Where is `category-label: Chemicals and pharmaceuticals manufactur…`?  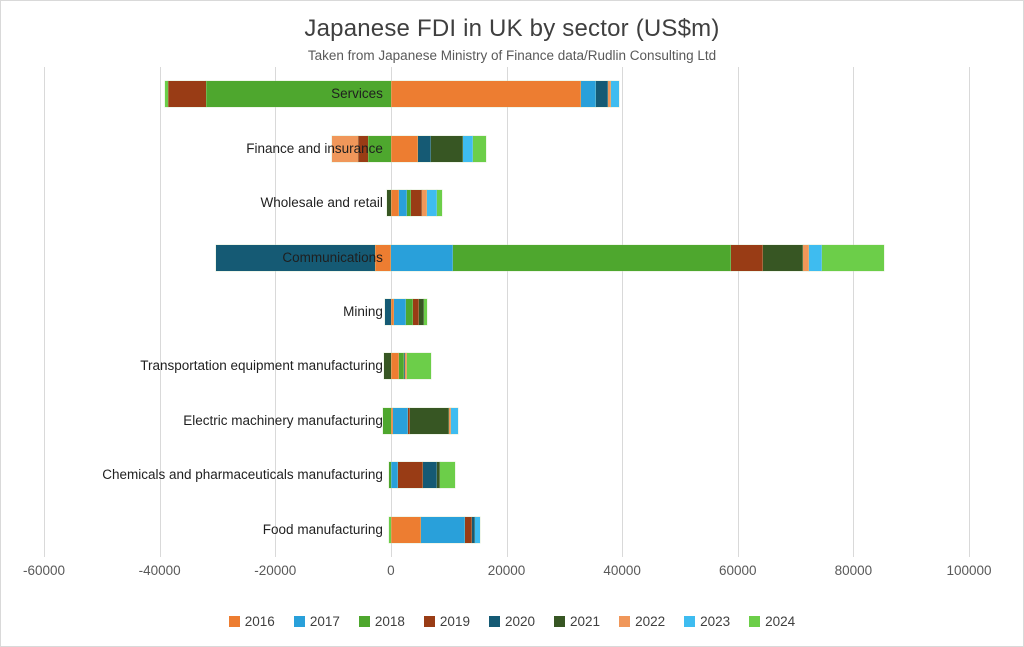 category-label: Chemicals and pharmaceuticals manufactur… is located at coordinates (242, 475).